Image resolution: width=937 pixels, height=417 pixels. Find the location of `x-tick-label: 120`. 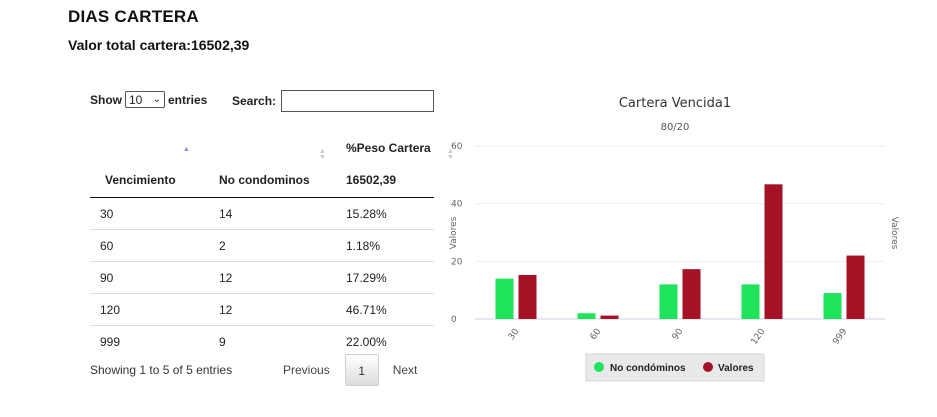

x-tick-label: 120 is located at coordinates (758, 337).